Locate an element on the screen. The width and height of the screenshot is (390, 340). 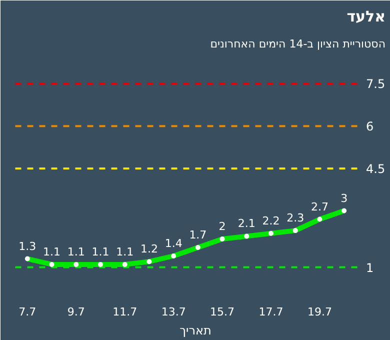
x-tick-label: 17.7 is located at coordinates (271, 312).